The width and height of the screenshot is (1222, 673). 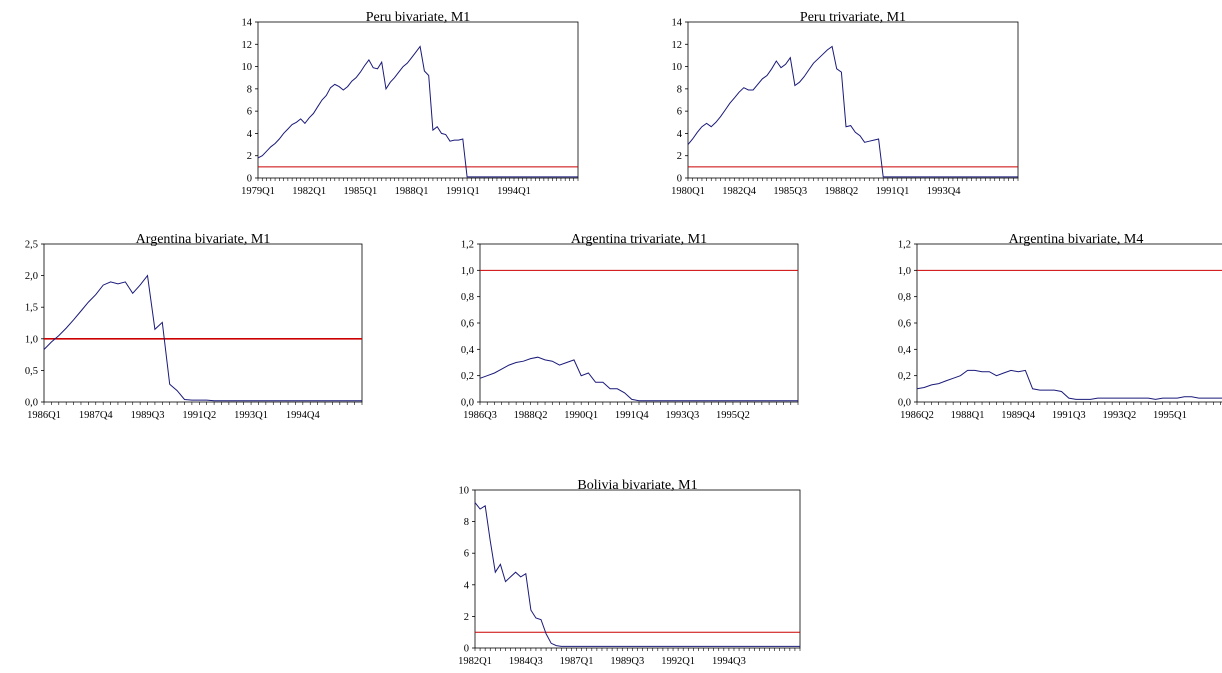 What do you see at coordinates (682, 415) in the screenshot?
I see `x-tick-label: 1993Q3` at bounding box center [682, 415].